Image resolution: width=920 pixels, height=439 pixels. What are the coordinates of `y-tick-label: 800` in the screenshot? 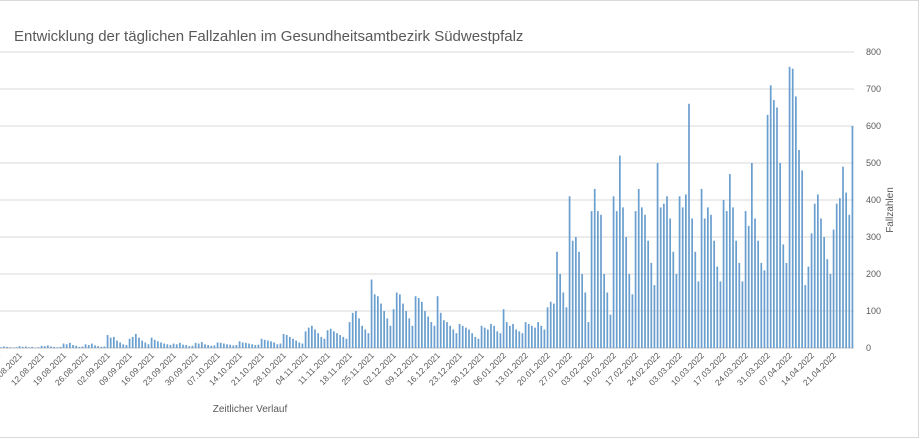 It's located at (873, 52).